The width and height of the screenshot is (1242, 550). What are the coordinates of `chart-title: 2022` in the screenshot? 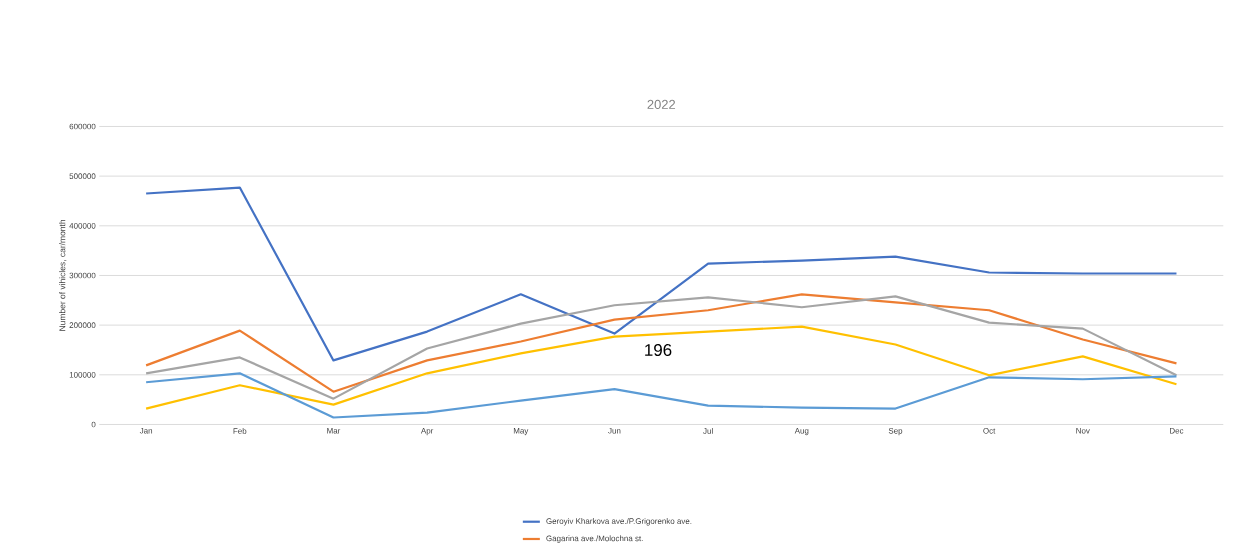 It's located at (661, 104).